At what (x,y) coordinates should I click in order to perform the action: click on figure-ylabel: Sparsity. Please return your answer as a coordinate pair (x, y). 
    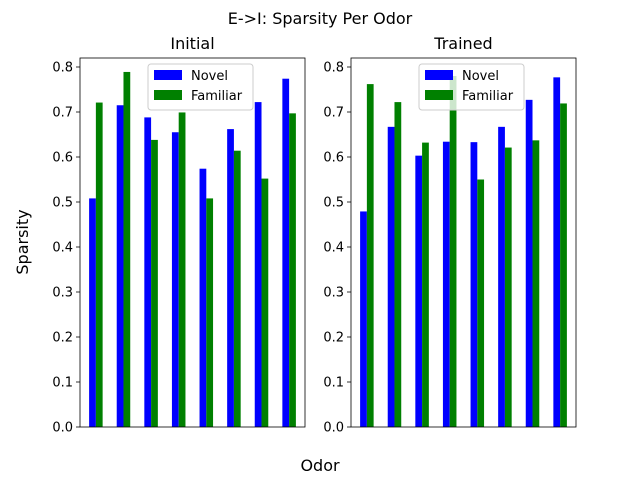
    Looking at the image, I should click on (22, 241).